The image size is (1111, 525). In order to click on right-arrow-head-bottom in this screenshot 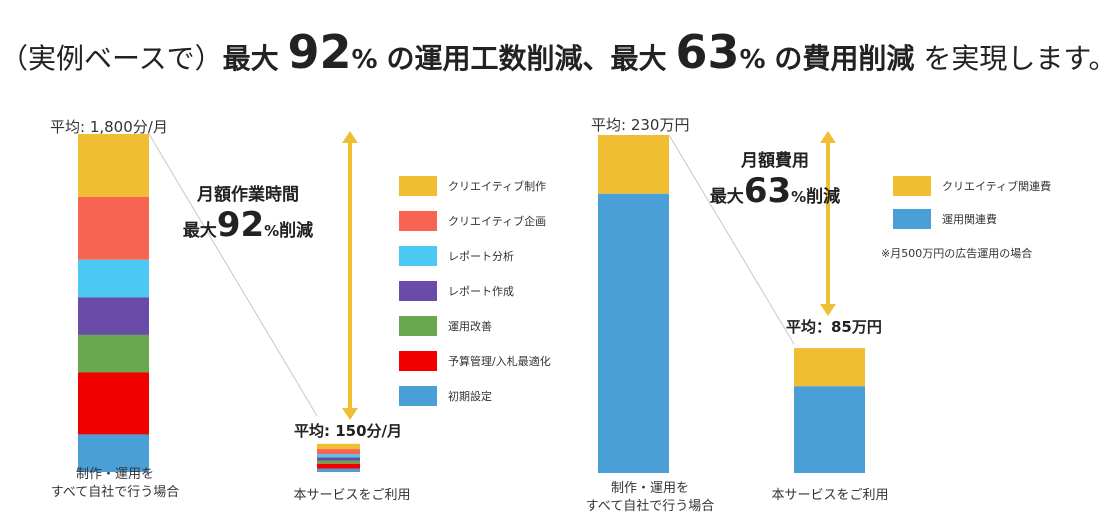, I will do `click(828, 310)`.